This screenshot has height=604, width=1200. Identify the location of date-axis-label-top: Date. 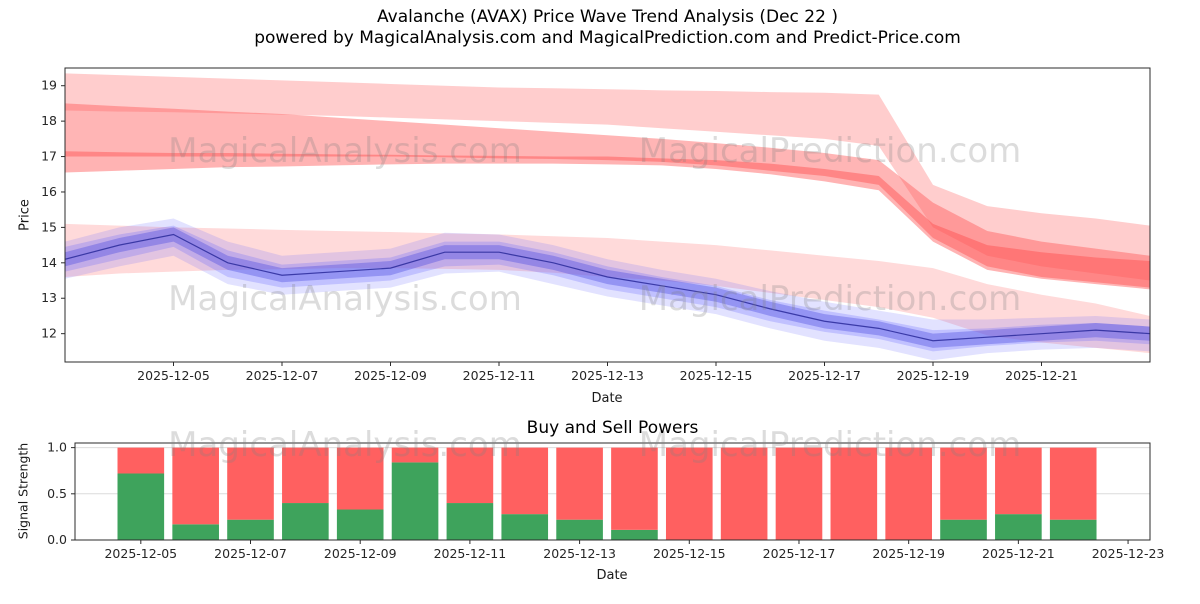
(607, 398).